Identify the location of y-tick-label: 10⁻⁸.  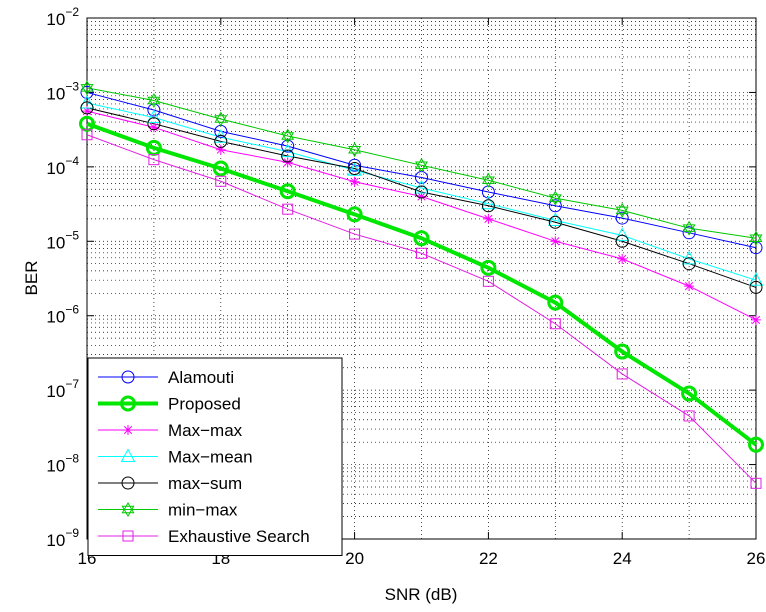
(62, 464).